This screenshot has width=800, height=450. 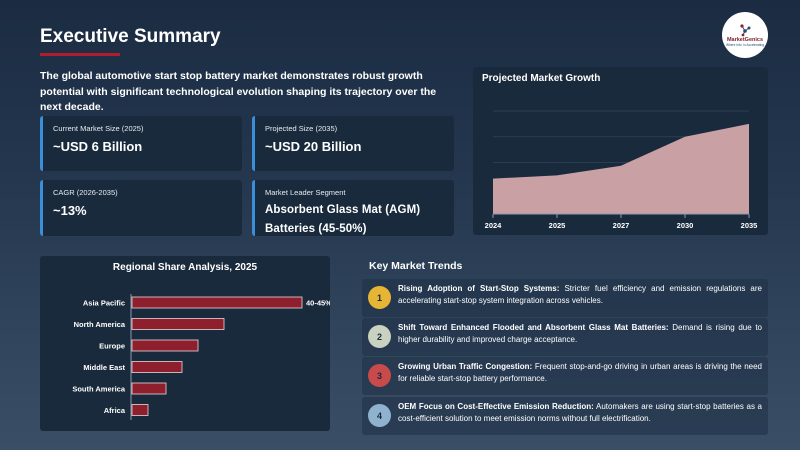 What do you see at coordinates (305, 192) in the screenshot?
I see `card-label: Market Leader Segment` at bounding box center [305, 192].